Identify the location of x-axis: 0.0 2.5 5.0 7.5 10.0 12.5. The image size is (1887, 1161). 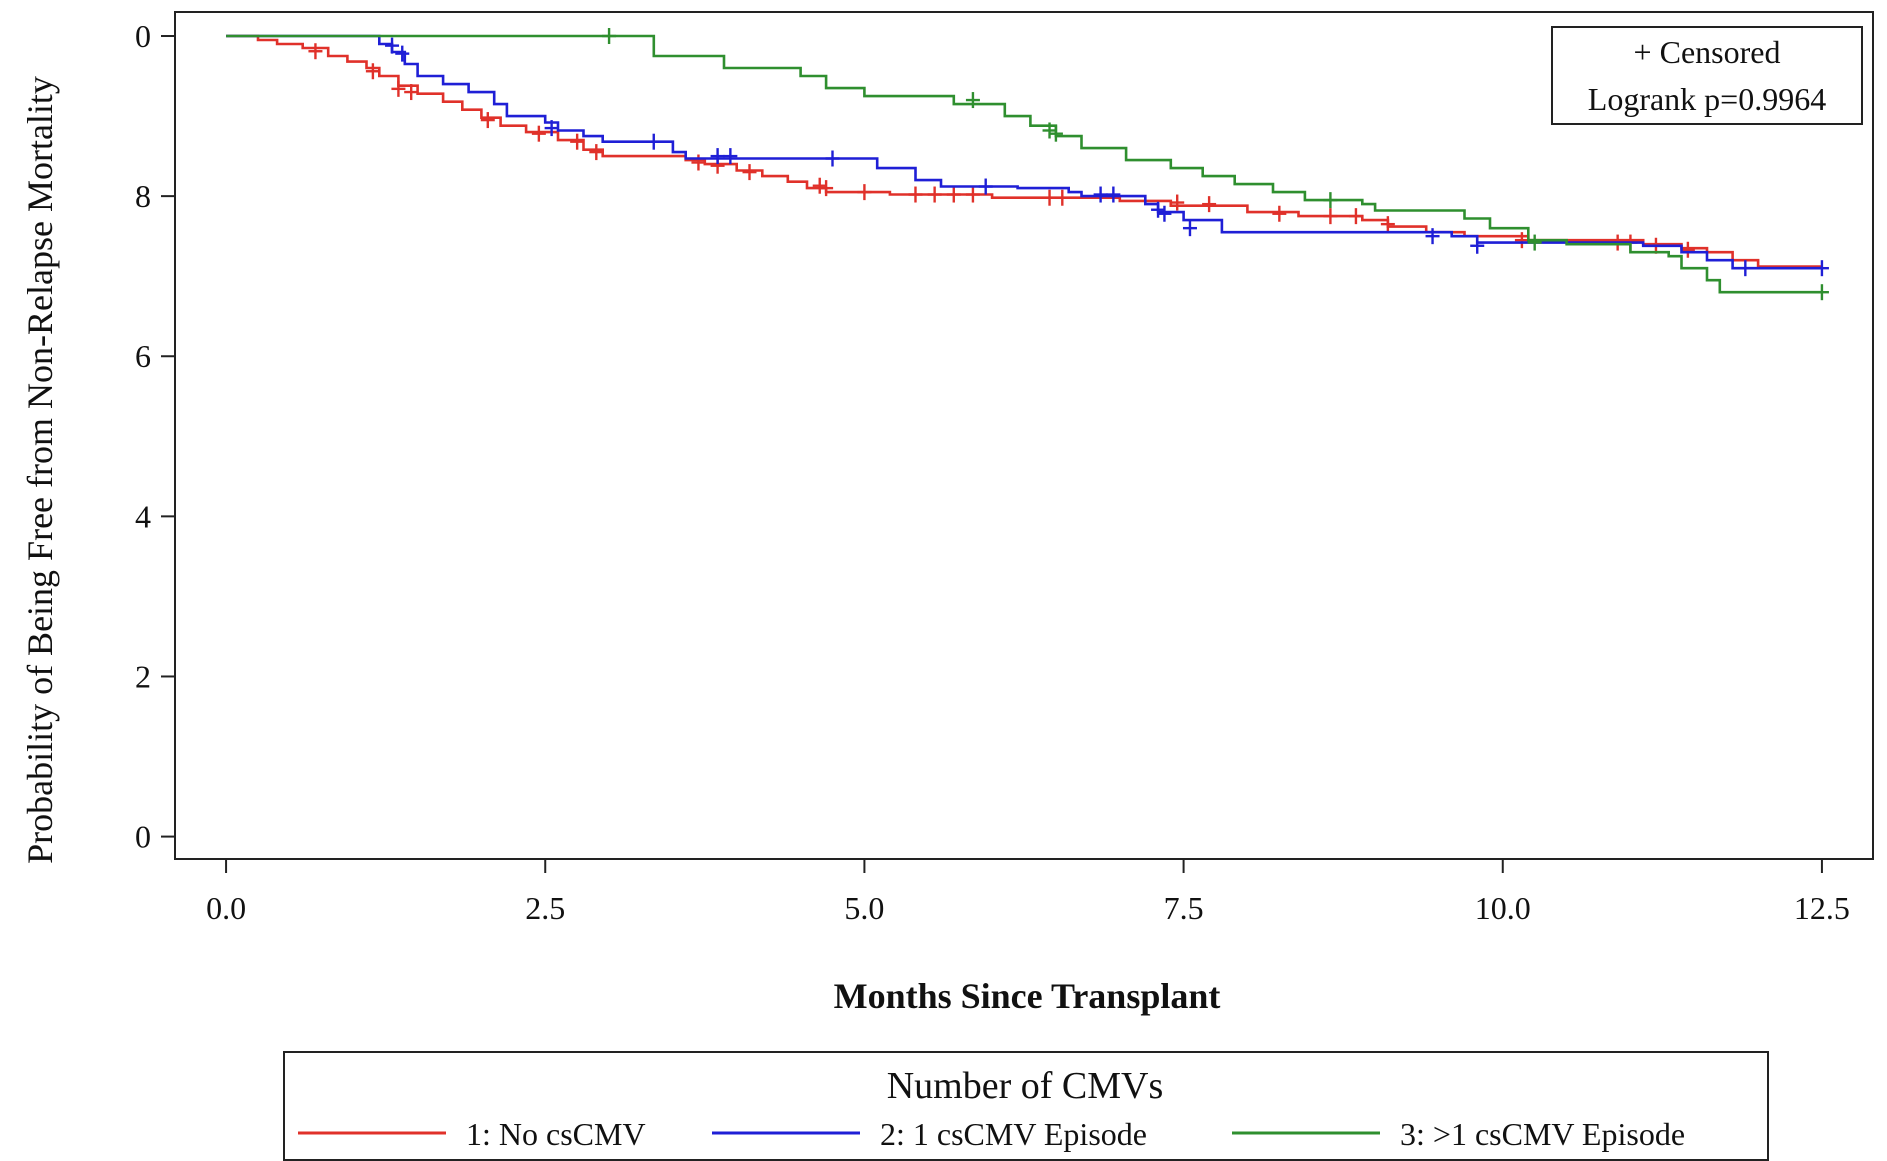
(1028, 892).